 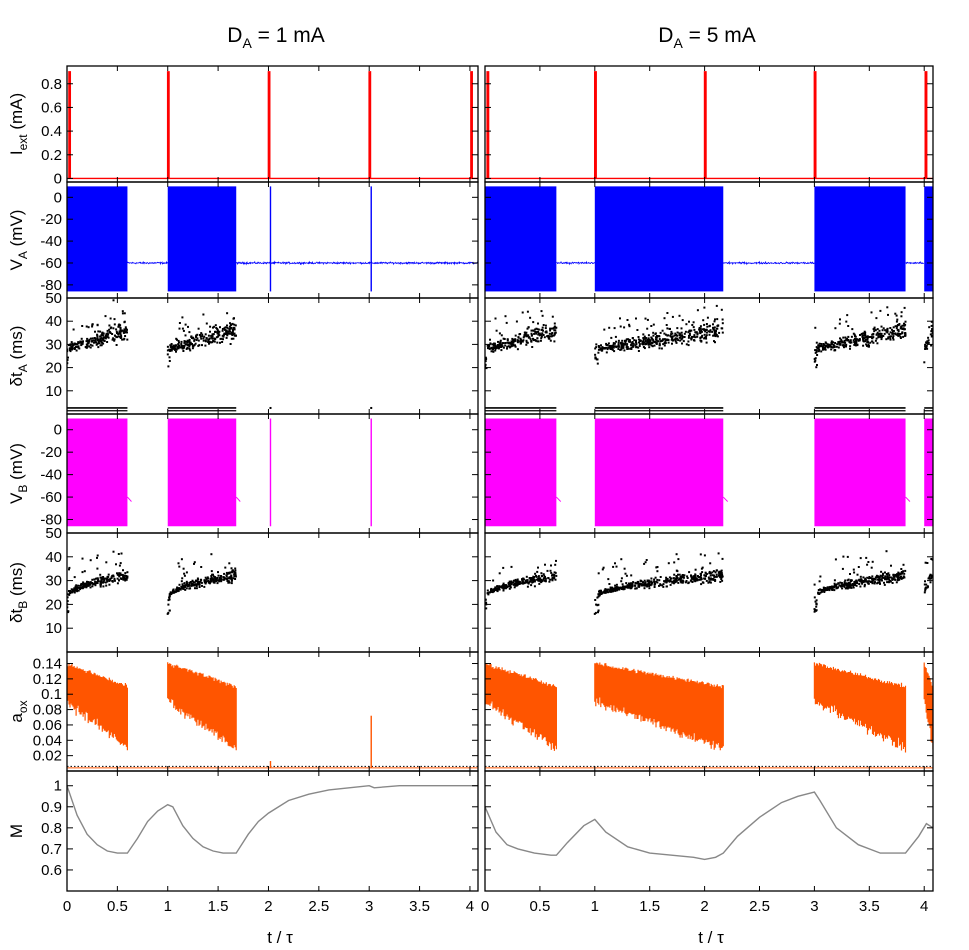 What do you see at coordinates (709, 358) in the screenshot?
I see `panel-data` at bounding box center [709, 358].